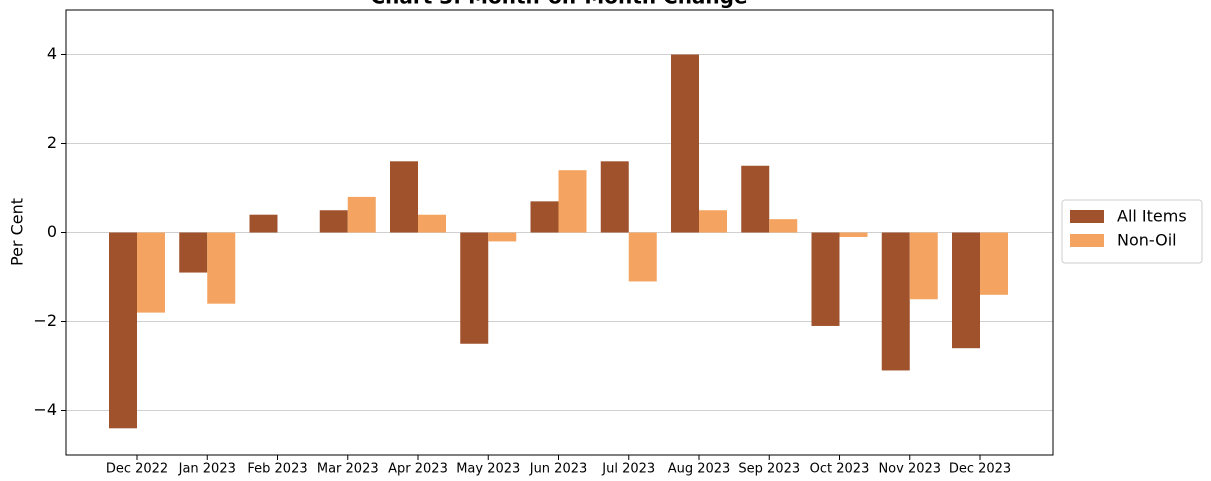  Describe the element at coordinates (348, 469) in the screenshot. I see `x-tick-label: Mar 2023` at that location.